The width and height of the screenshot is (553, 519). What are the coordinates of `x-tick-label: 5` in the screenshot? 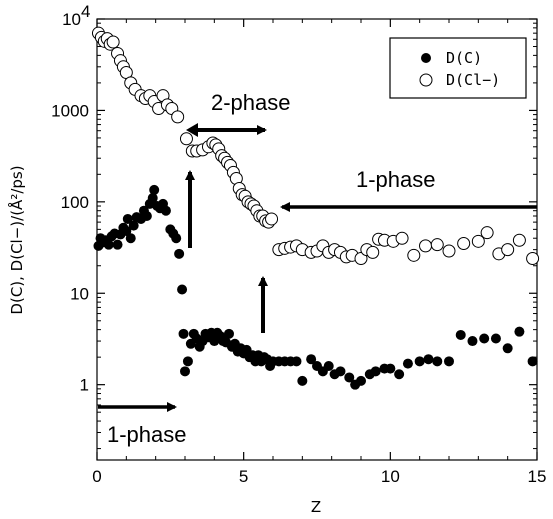 It's located at (243, 476).